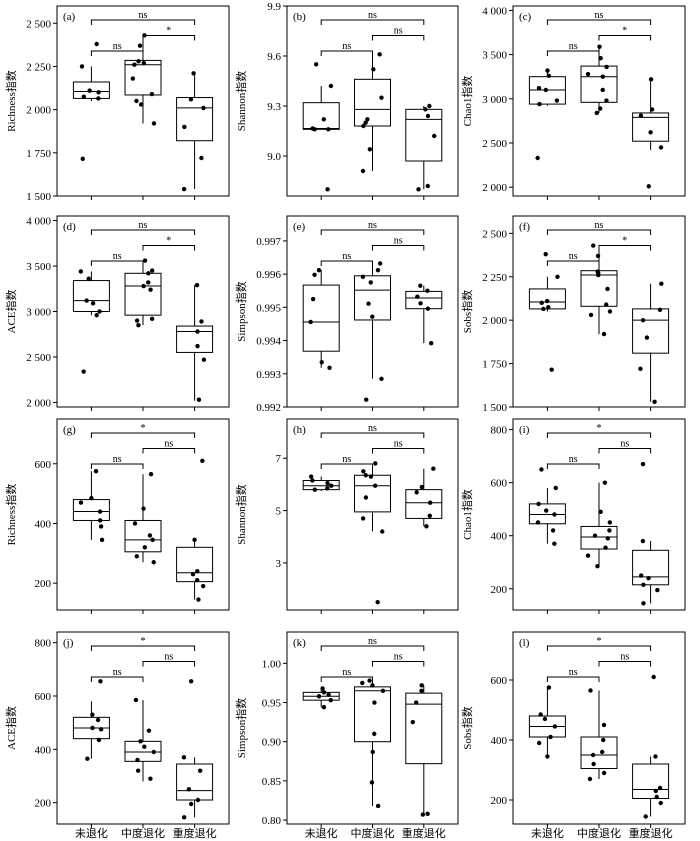 This screenshot has width=700, height=841. I want to click on y-axis-title: Chao1指数, so click(467, 514).